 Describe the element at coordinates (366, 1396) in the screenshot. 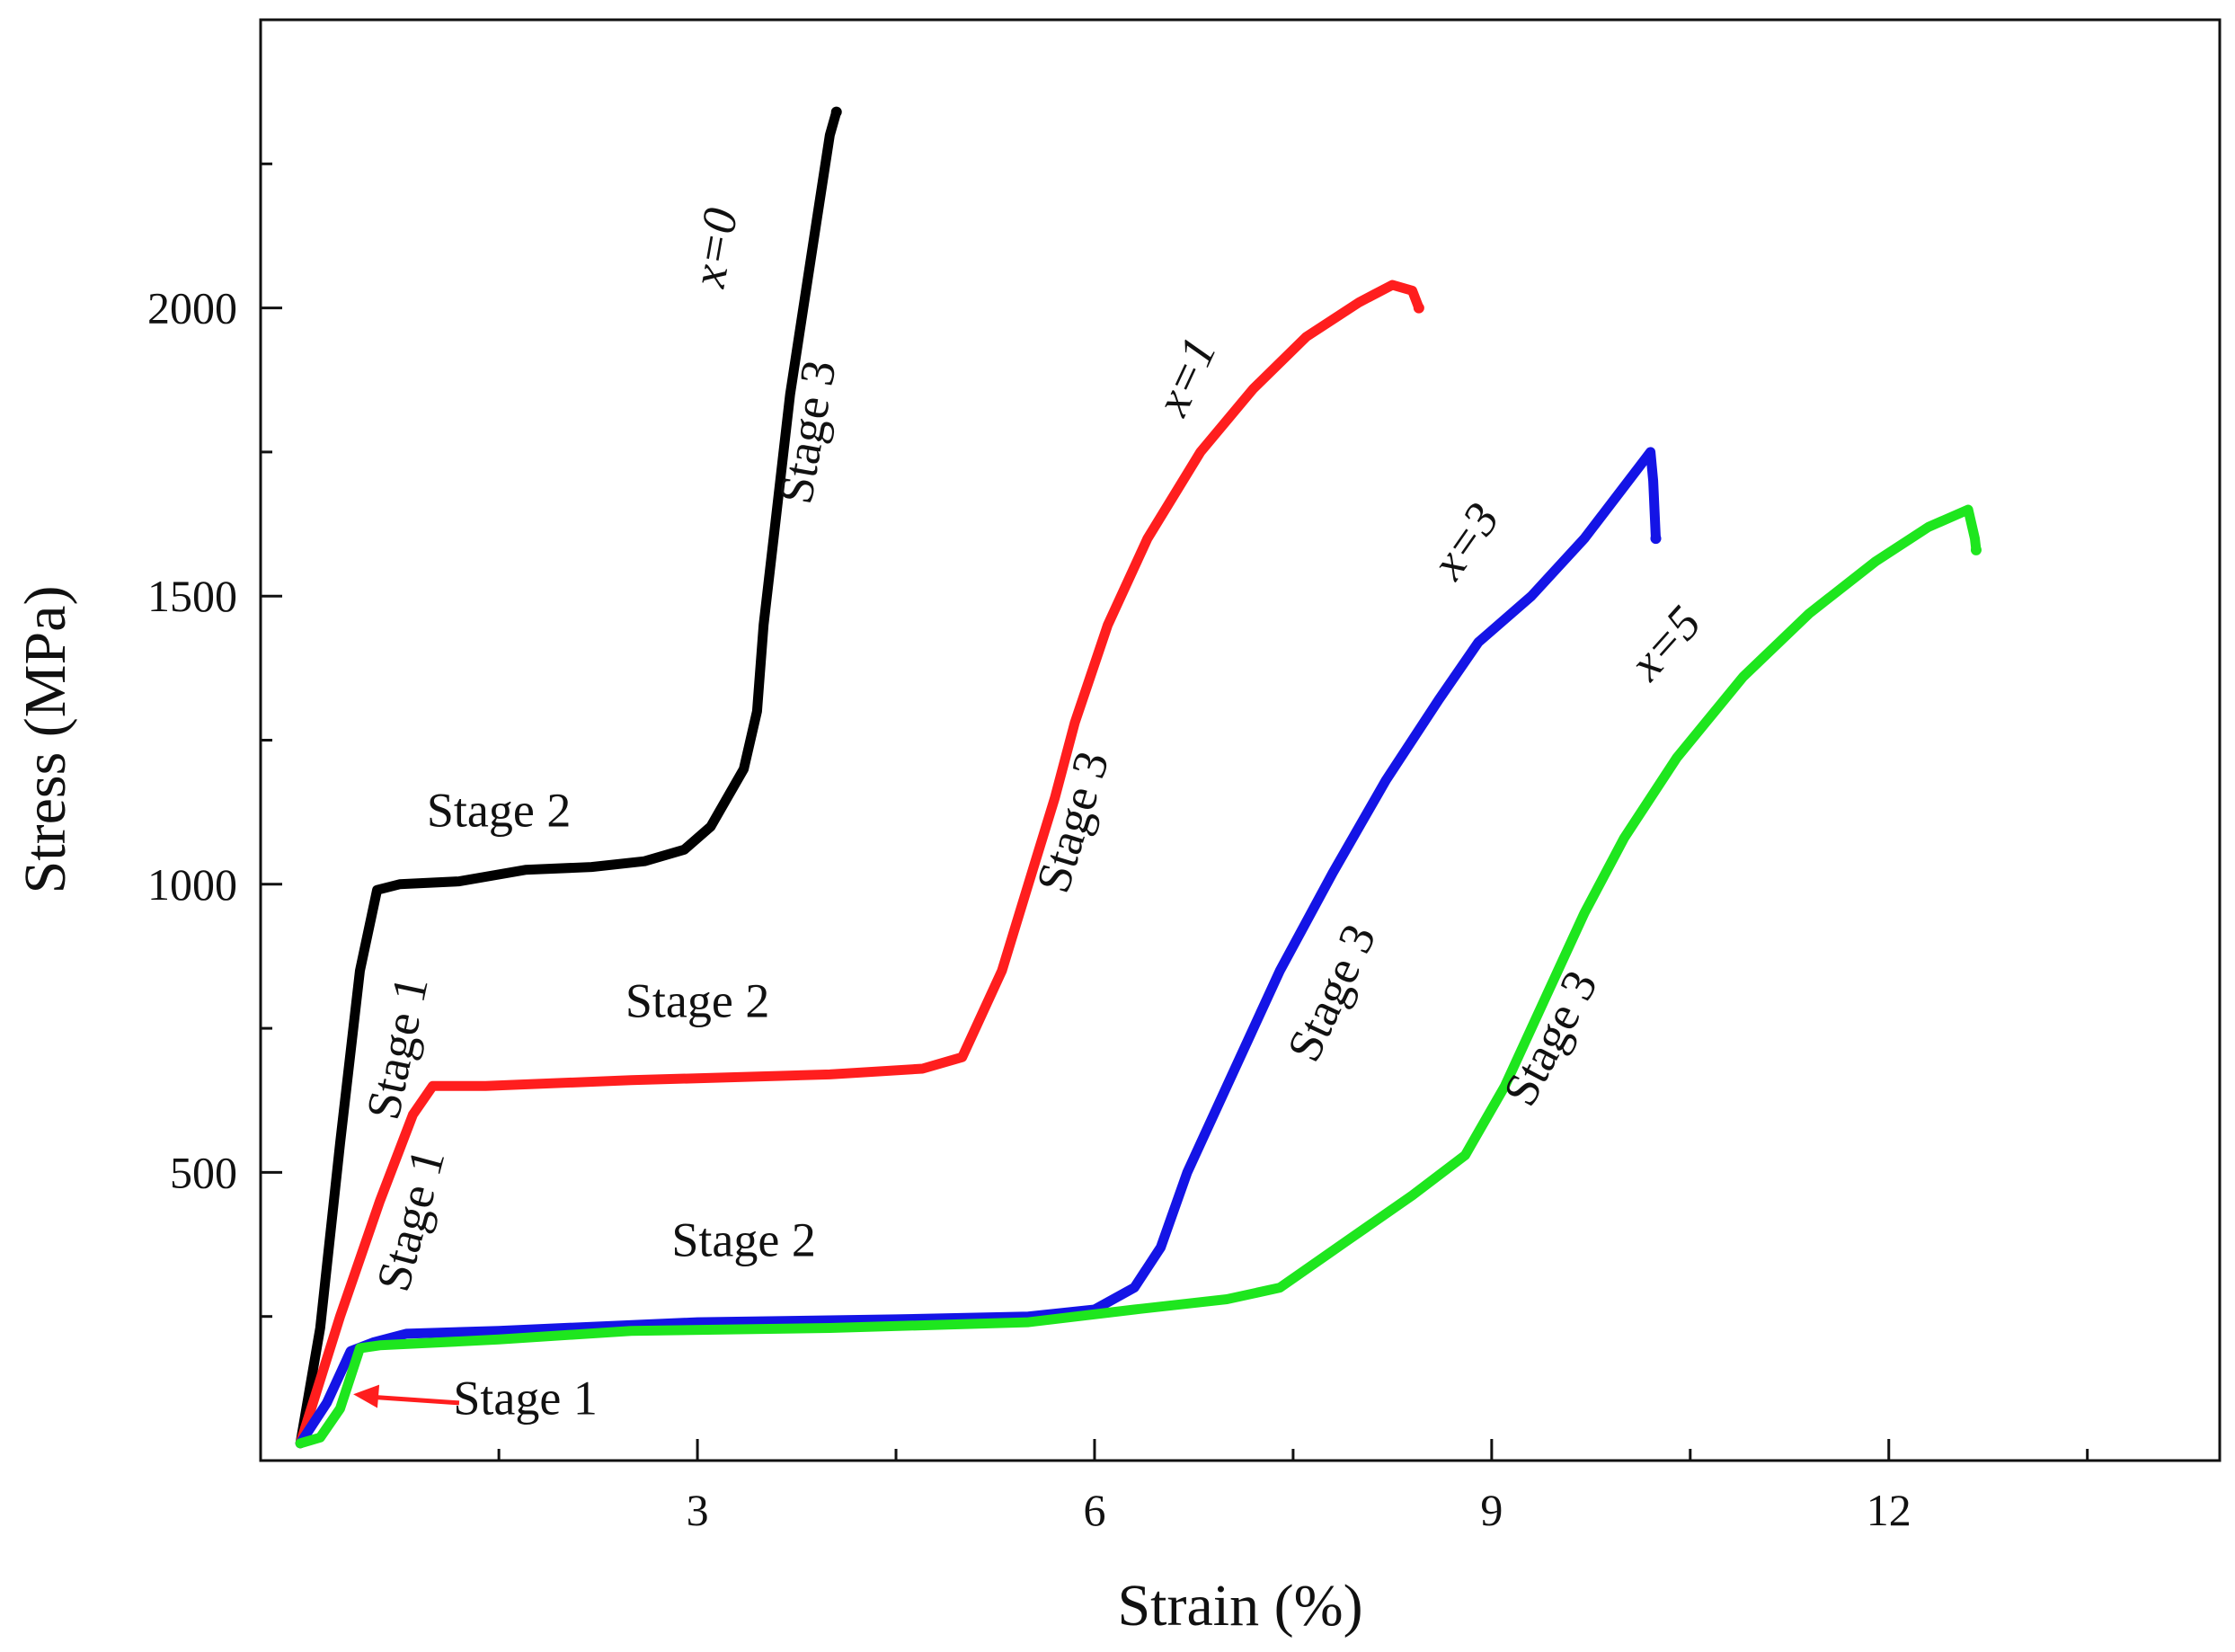

I see `arrow-head` at that location.